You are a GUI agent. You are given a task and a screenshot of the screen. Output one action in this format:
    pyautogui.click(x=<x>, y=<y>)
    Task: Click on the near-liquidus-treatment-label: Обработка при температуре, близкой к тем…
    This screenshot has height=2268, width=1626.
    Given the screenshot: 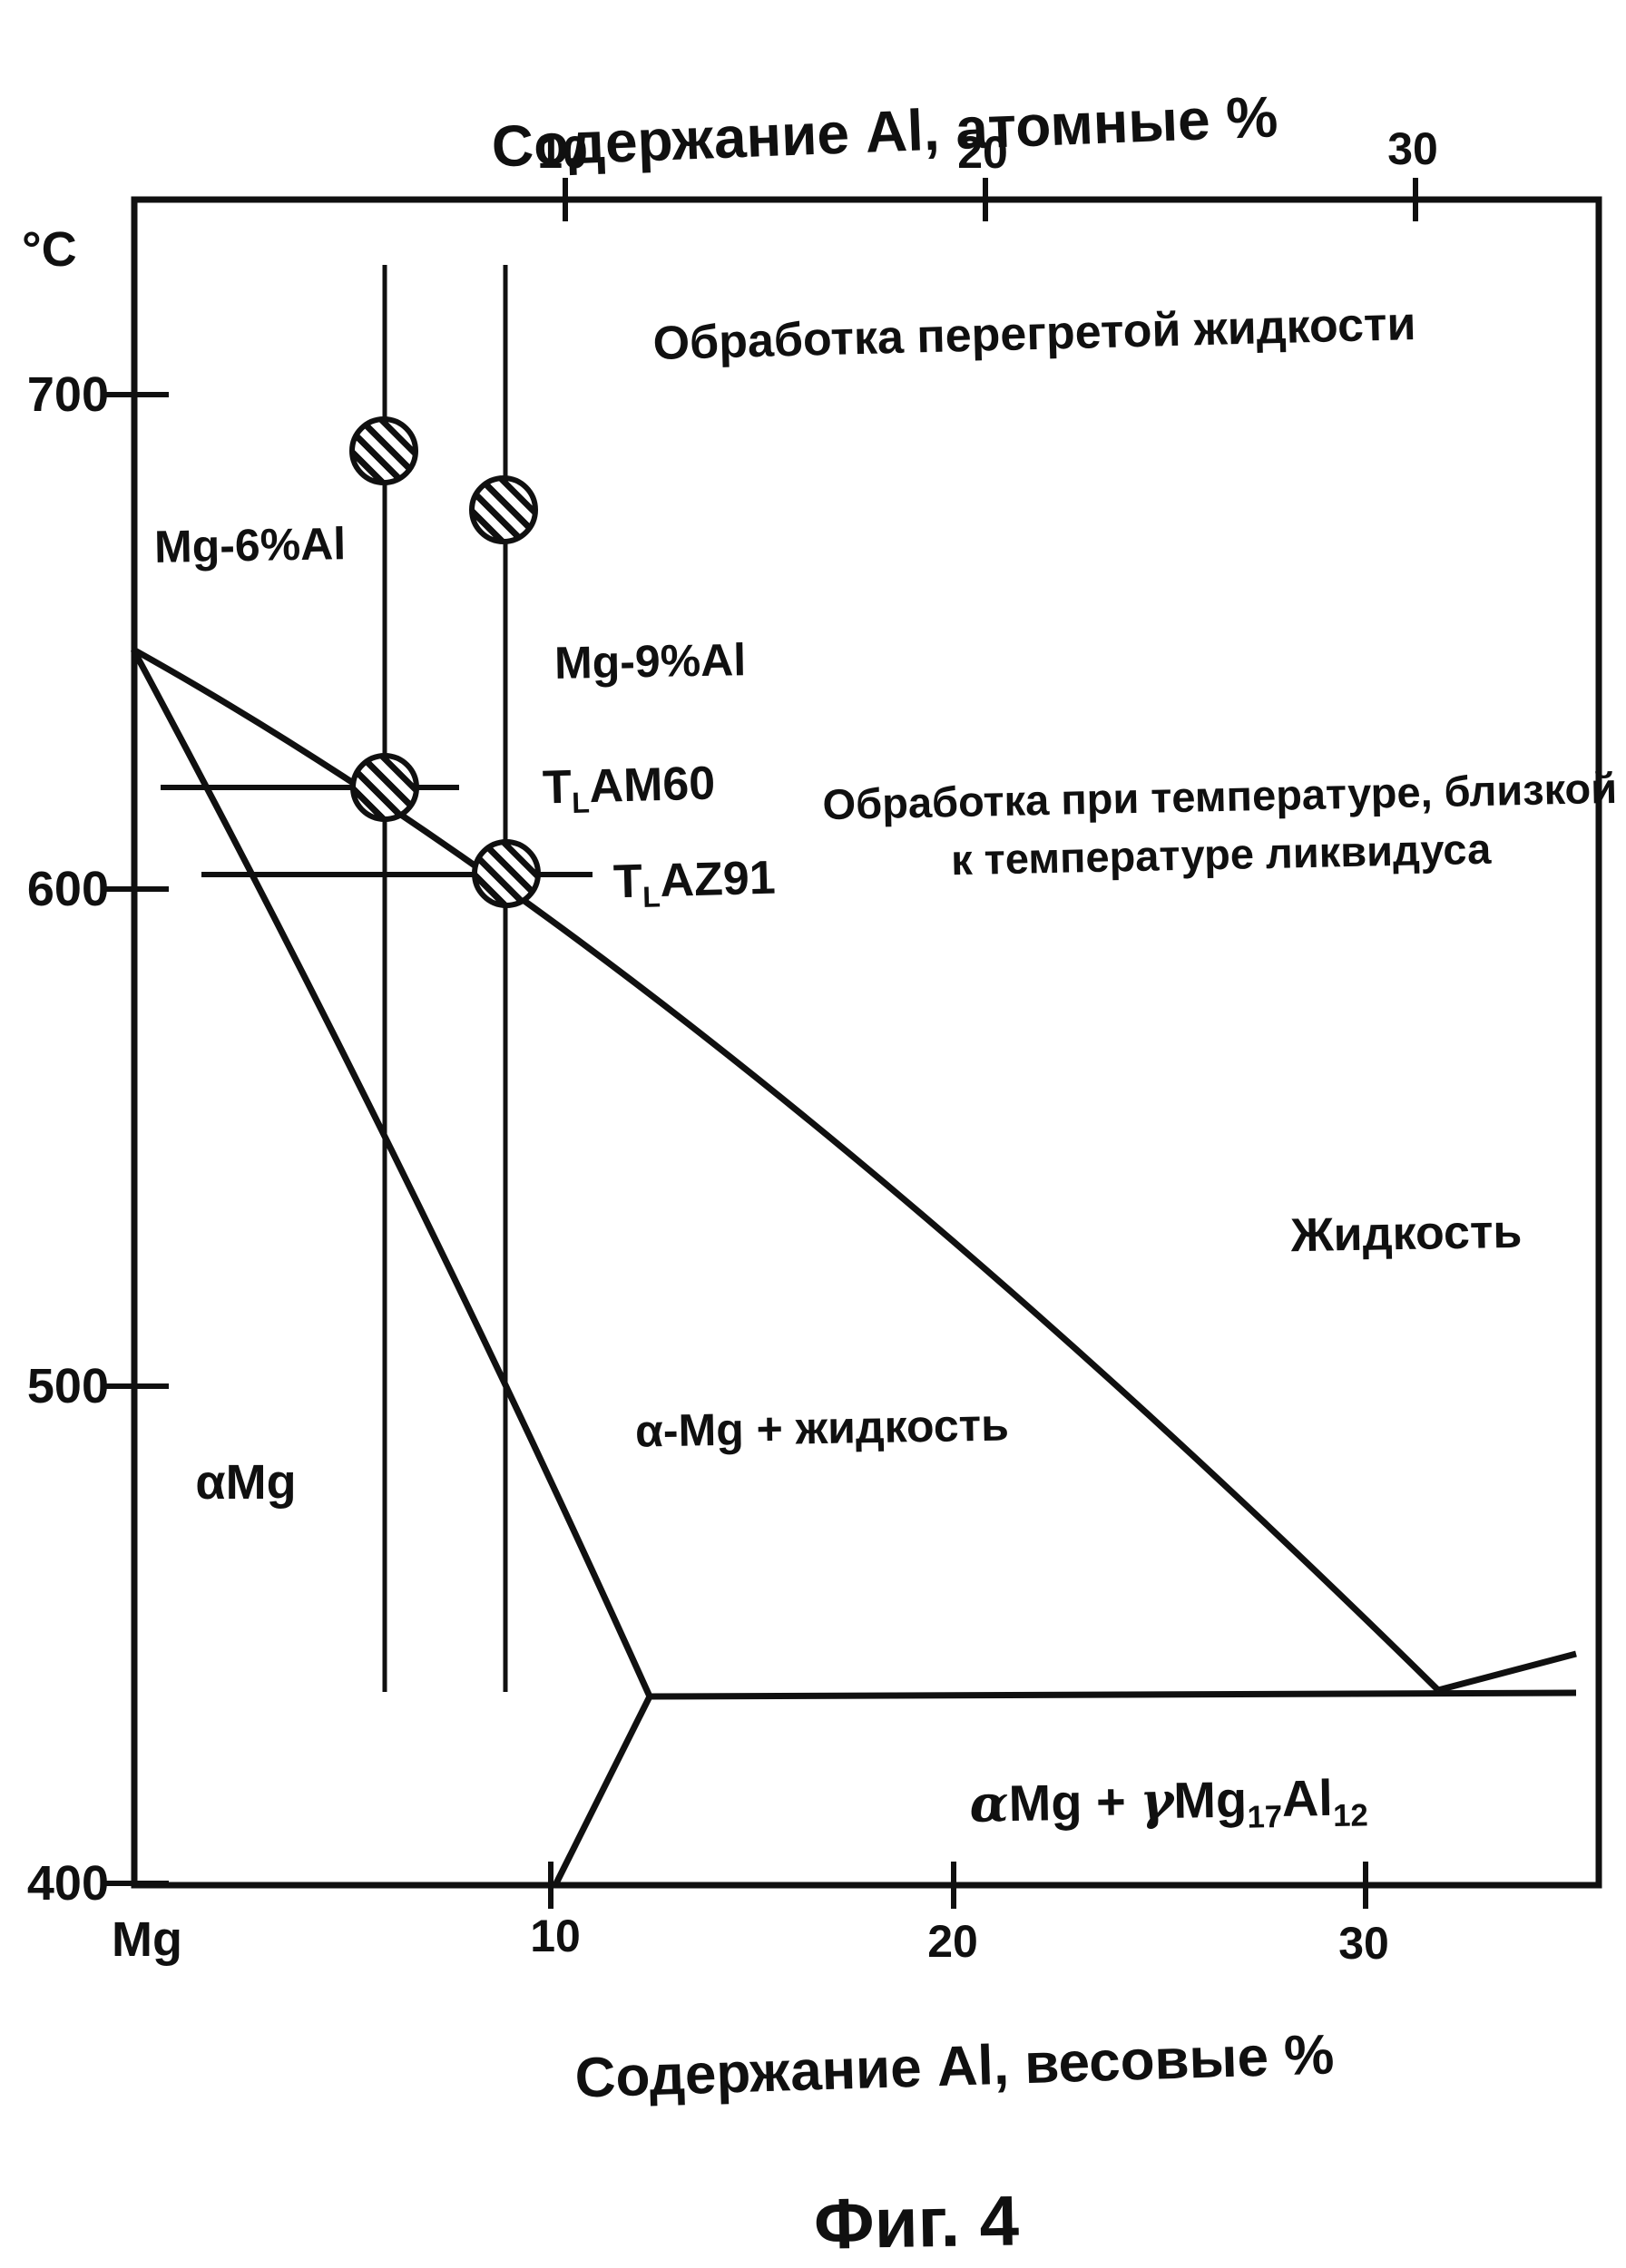 What is the action you would take?
    pyautogui.click(x=1218, y=826)
    